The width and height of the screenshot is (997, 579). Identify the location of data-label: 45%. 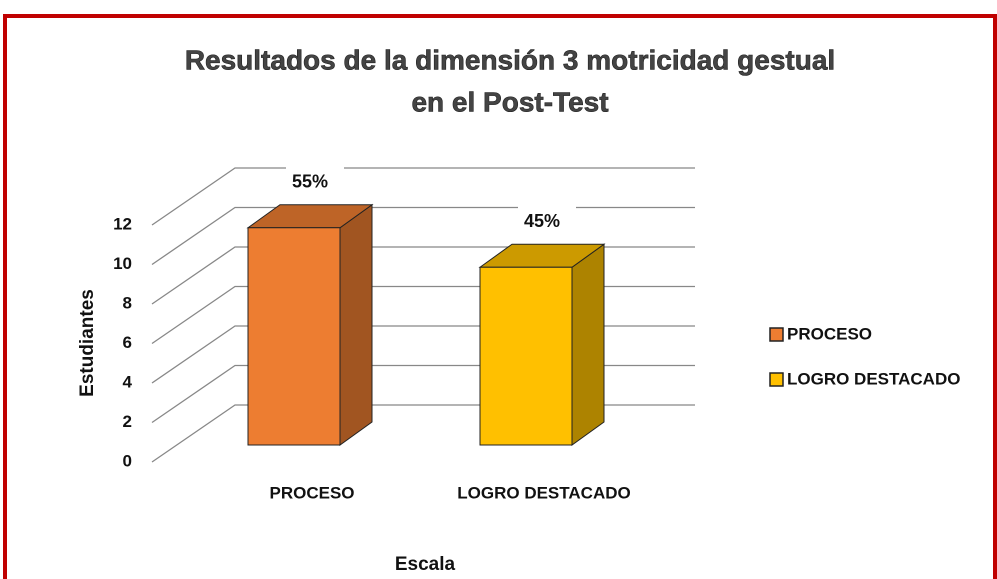
(542, 221).